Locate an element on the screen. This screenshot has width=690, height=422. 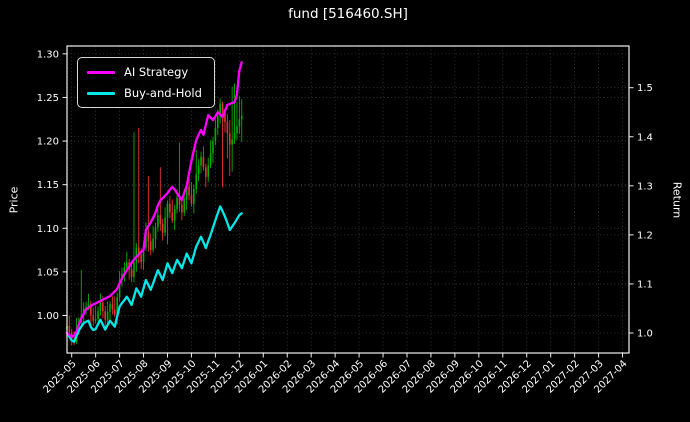
svg-text: 1.20 is located at coordinates (48, 142).